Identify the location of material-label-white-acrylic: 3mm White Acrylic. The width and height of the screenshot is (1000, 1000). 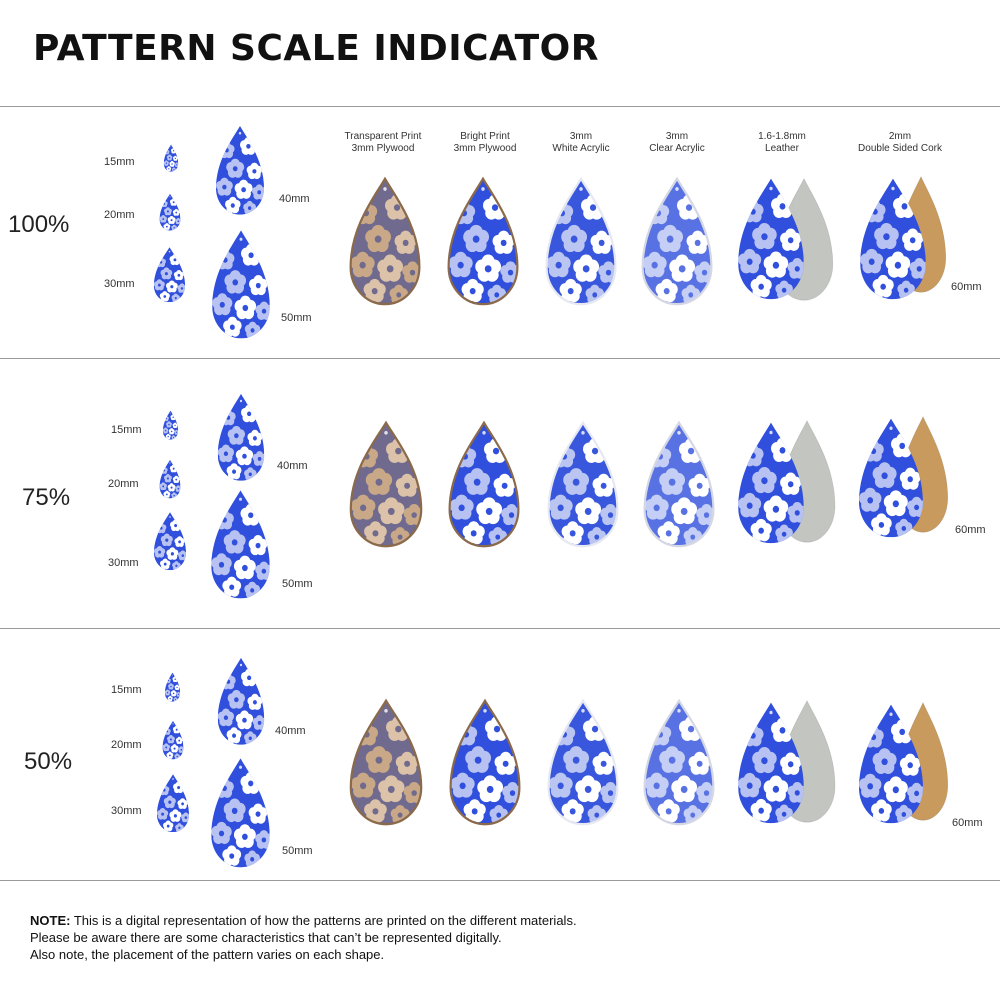
(581, 142).